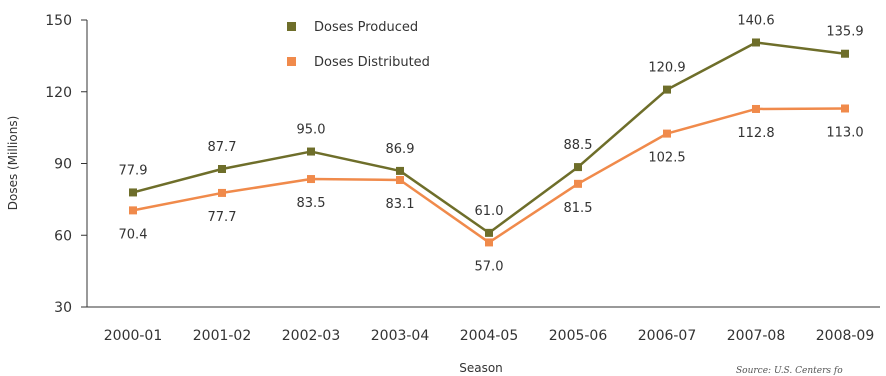  I want to click on x-tick-label: 2005-06, so click(578, 336).